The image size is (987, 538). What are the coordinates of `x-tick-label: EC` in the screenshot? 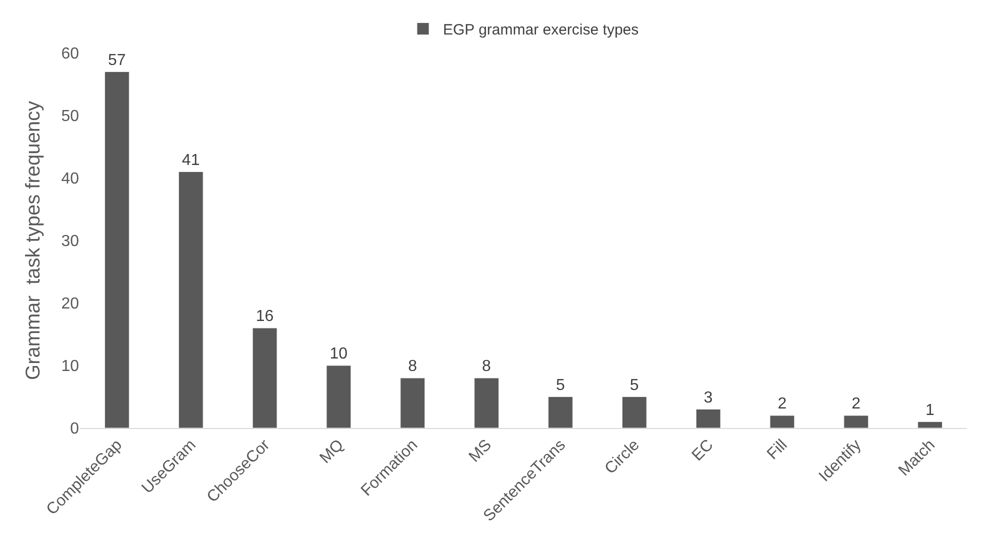 It's located at (703, 450).